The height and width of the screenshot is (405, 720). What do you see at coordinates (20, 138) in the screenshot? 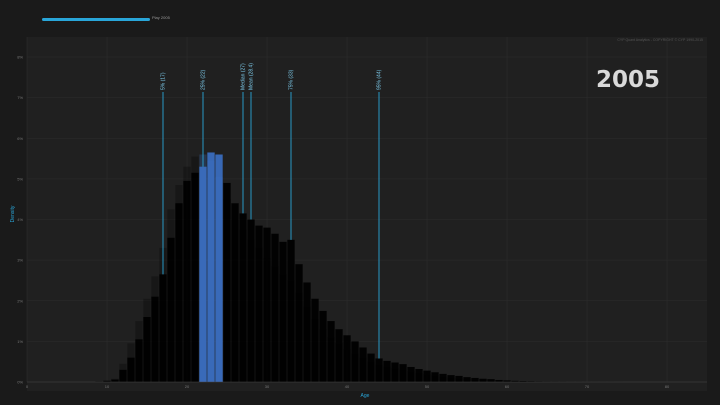
I see `y-tick-label: 6%` at bounding box center [20, 138].